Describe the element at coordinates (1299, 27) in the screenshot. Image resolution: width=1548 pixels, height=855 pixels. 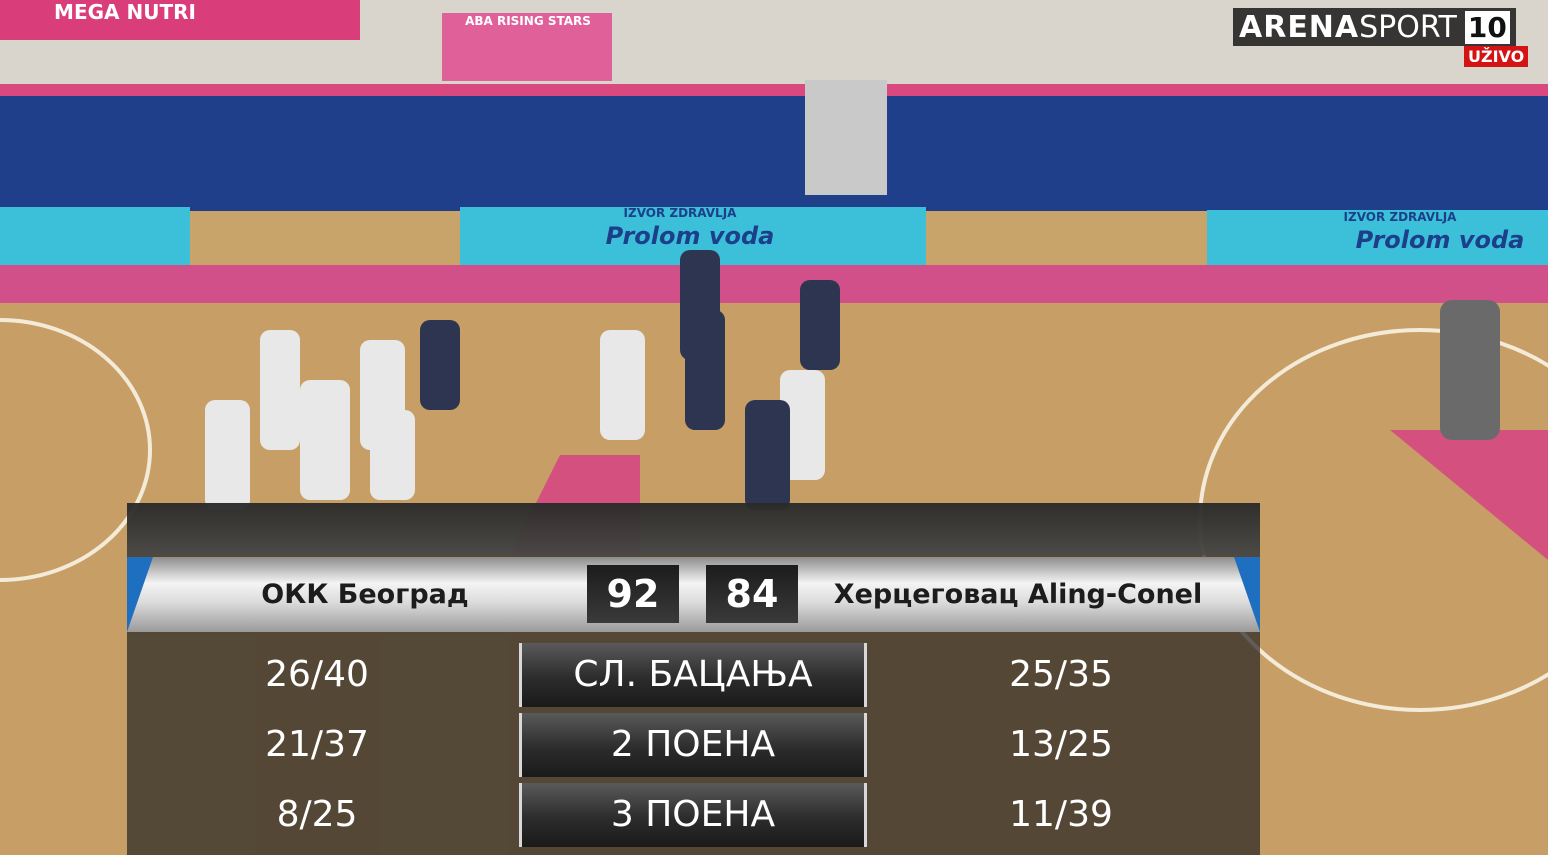
I see `brand-bold: ARENA` at that location.